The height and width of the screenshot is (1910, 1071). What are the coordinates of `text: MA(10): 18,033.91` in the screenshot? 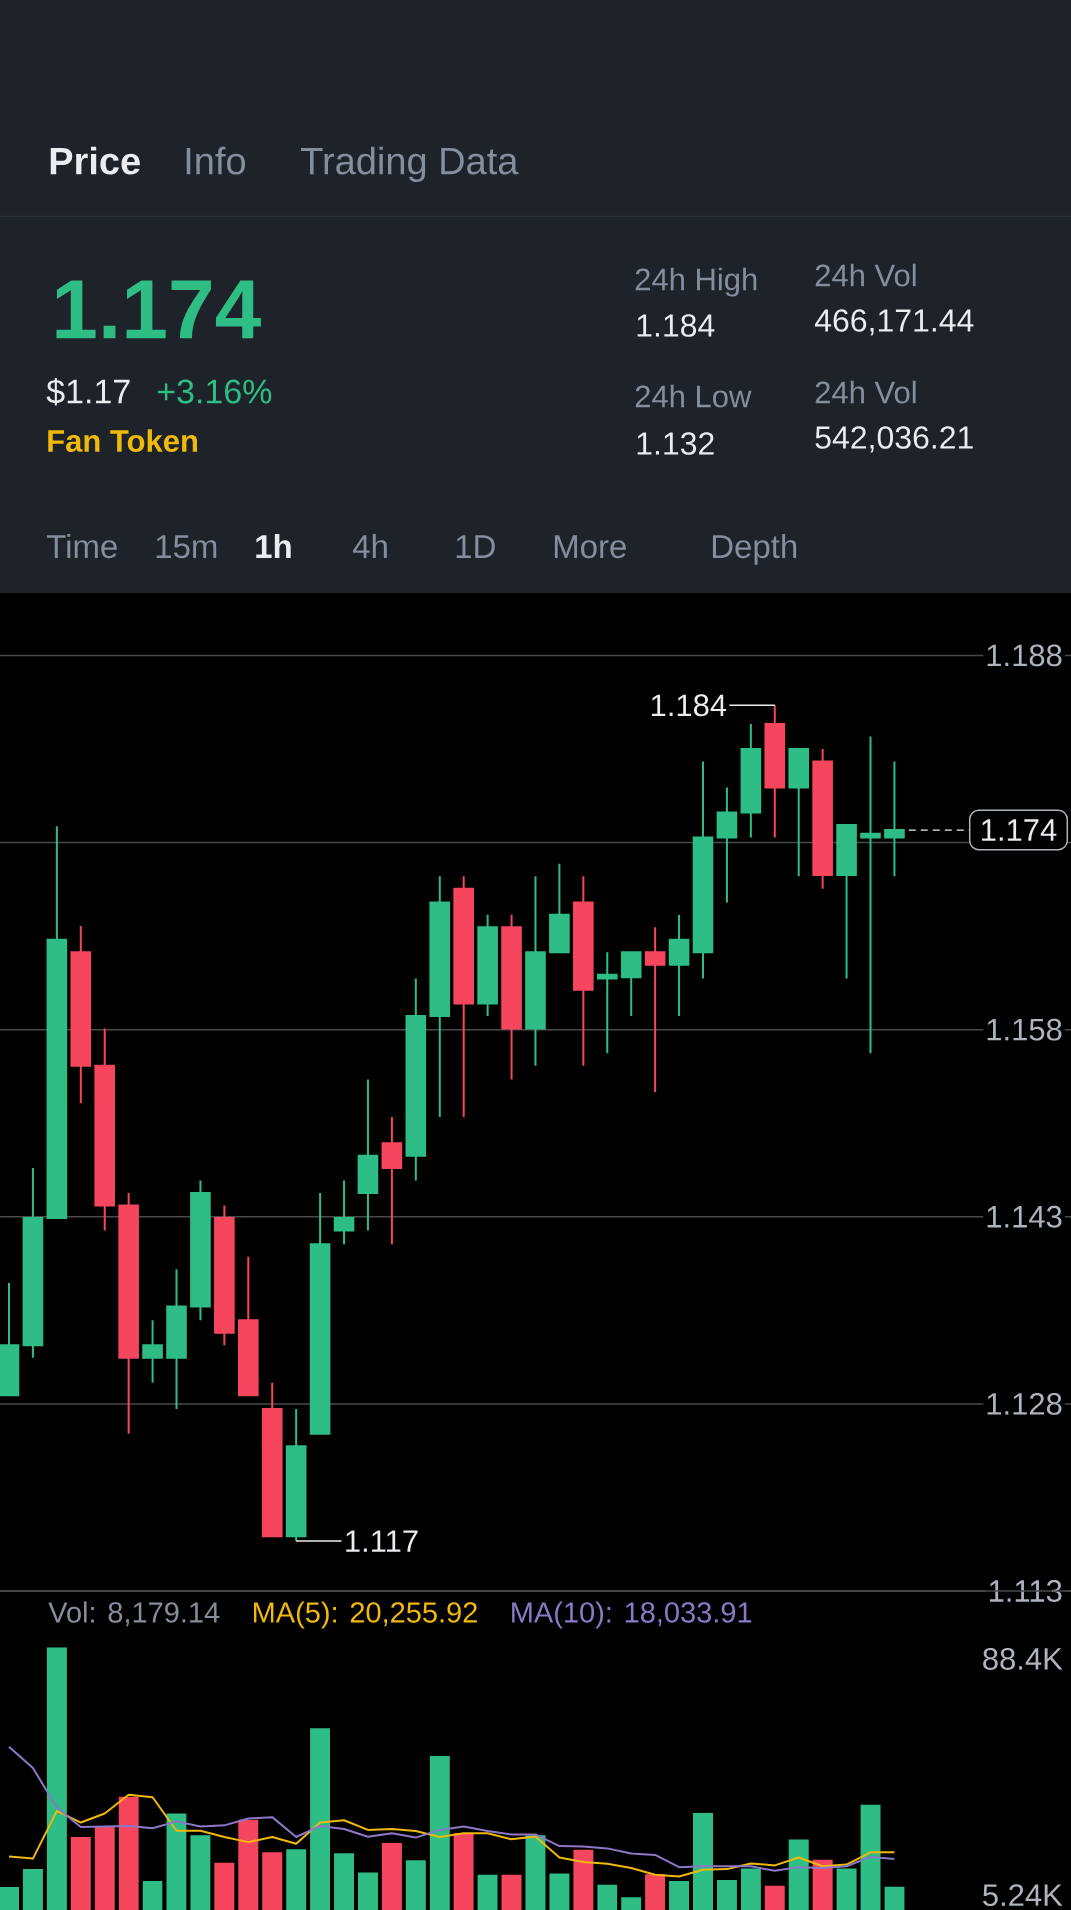 It's located at (632, 1615).